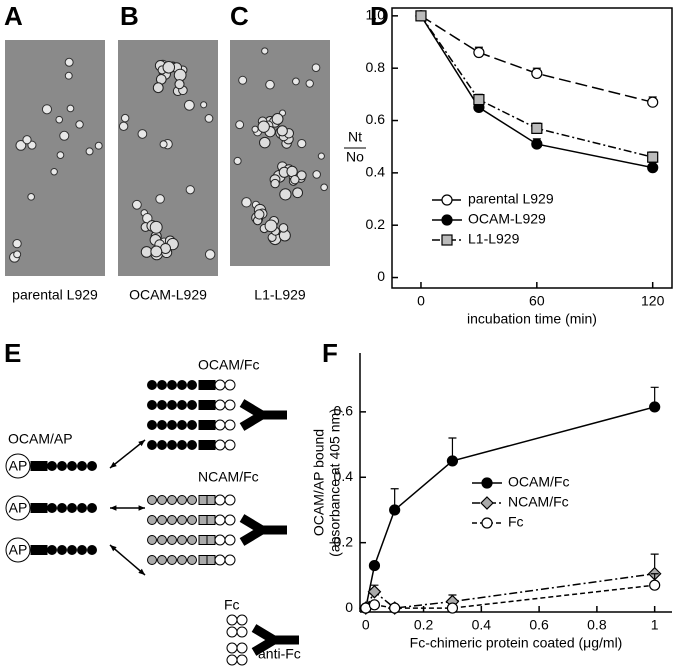 This screenshot has width=675, height=666. I want to click on x-tick-label: 120, so click(653, 301).